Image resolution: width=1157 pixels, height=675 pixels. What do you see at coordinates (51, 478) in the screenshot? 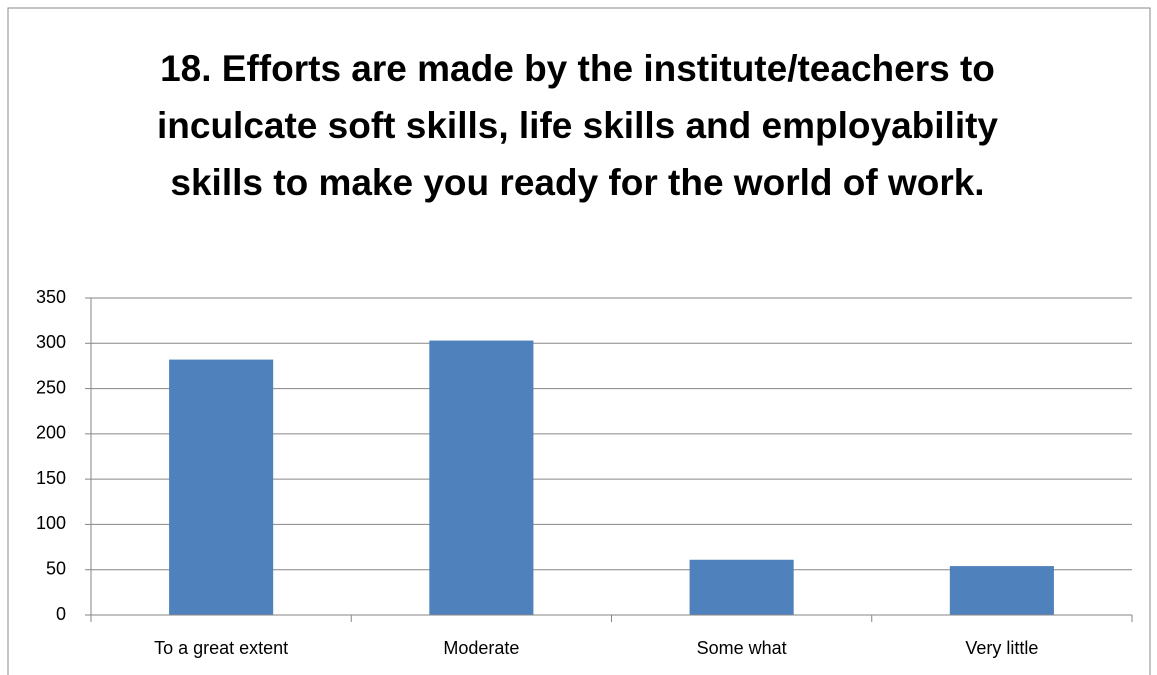
I see `y-tick-label: 150` at bounding box center [51, 478].